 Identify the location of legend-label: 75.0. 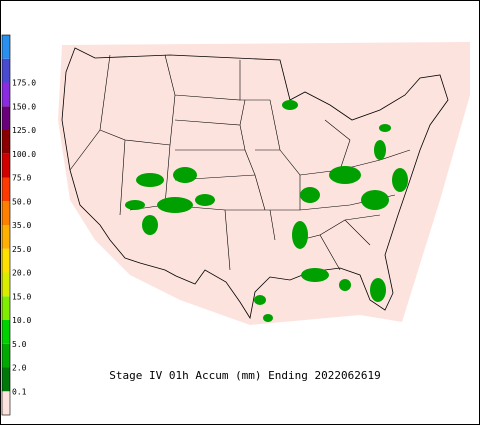
(21, 178).